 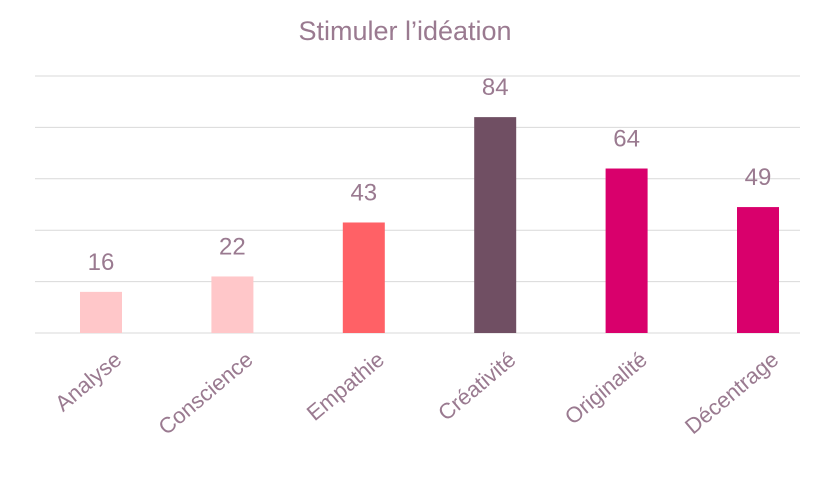 What do you see at coordinates (88, 381) in the screenshot?
I see `x-tick-label: Analyse` at bounding box center [88, 381].